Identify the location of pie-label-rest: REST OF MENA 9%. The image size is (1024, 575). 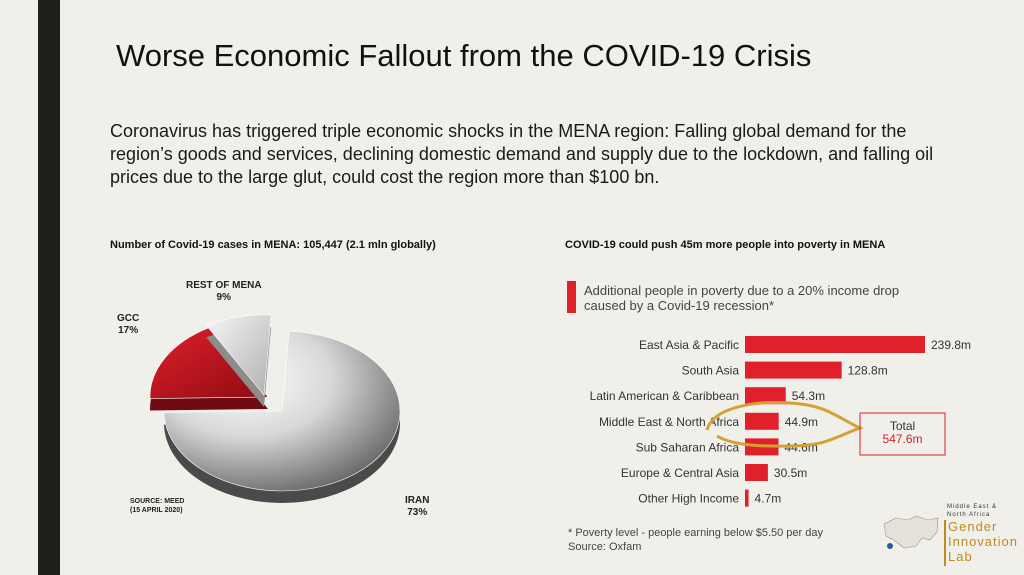
(224, 292).